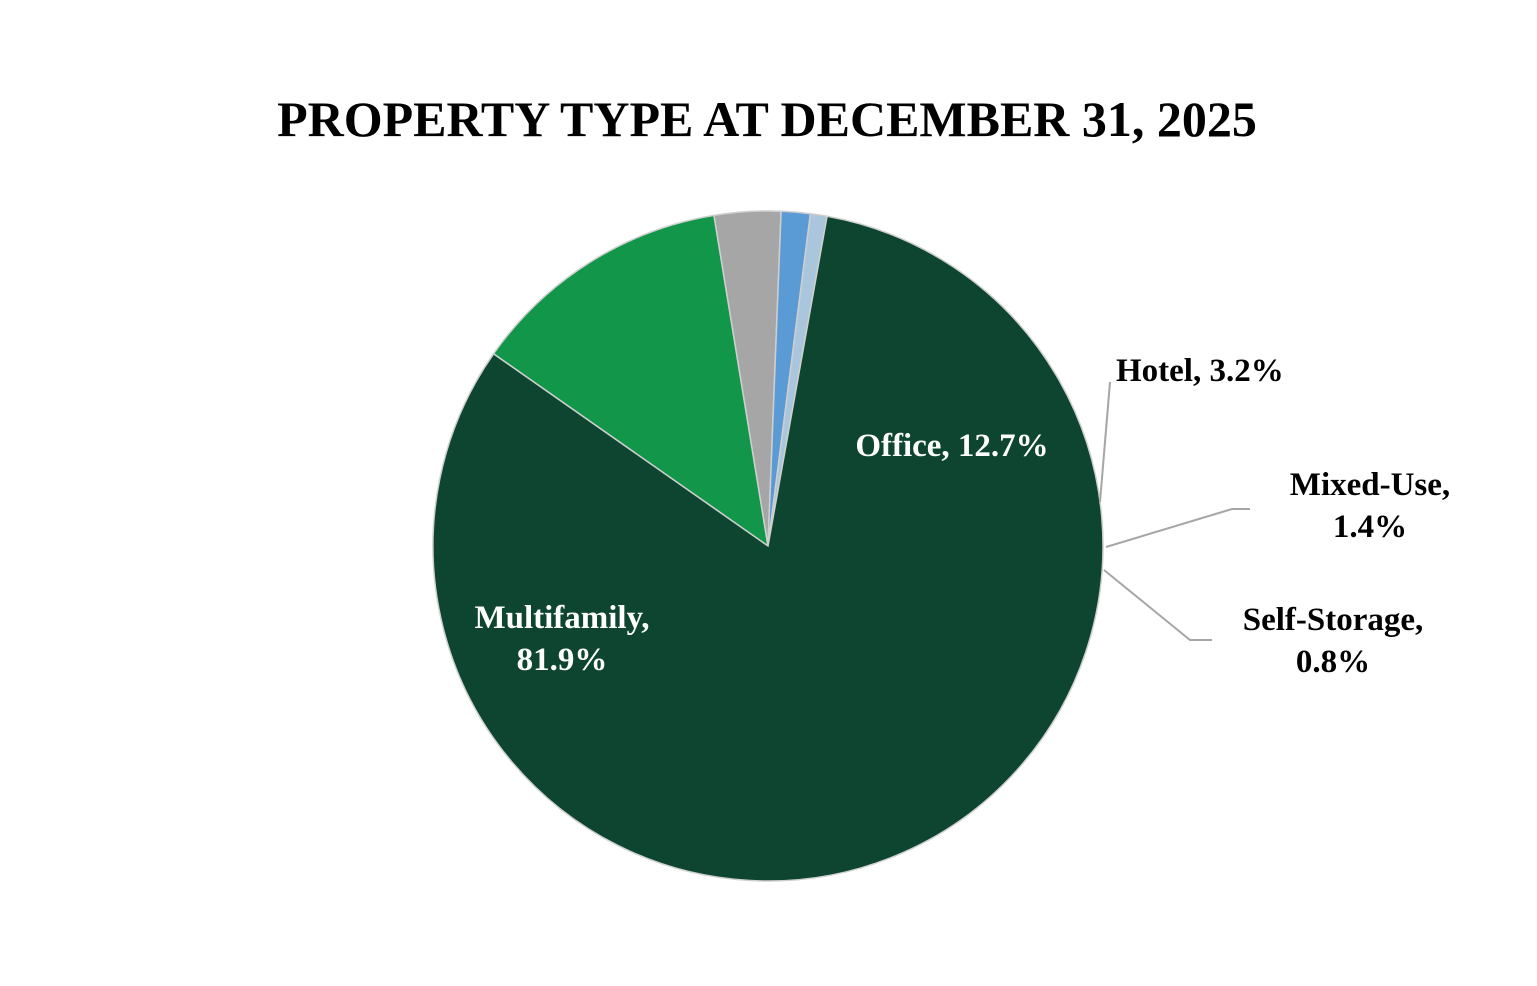  What do you see at coordinates (1370, 506) in the screenshot?
I see `data-label-mixed-use: Mixed-Use, 1.4%` at bounding box center [1370, 506].